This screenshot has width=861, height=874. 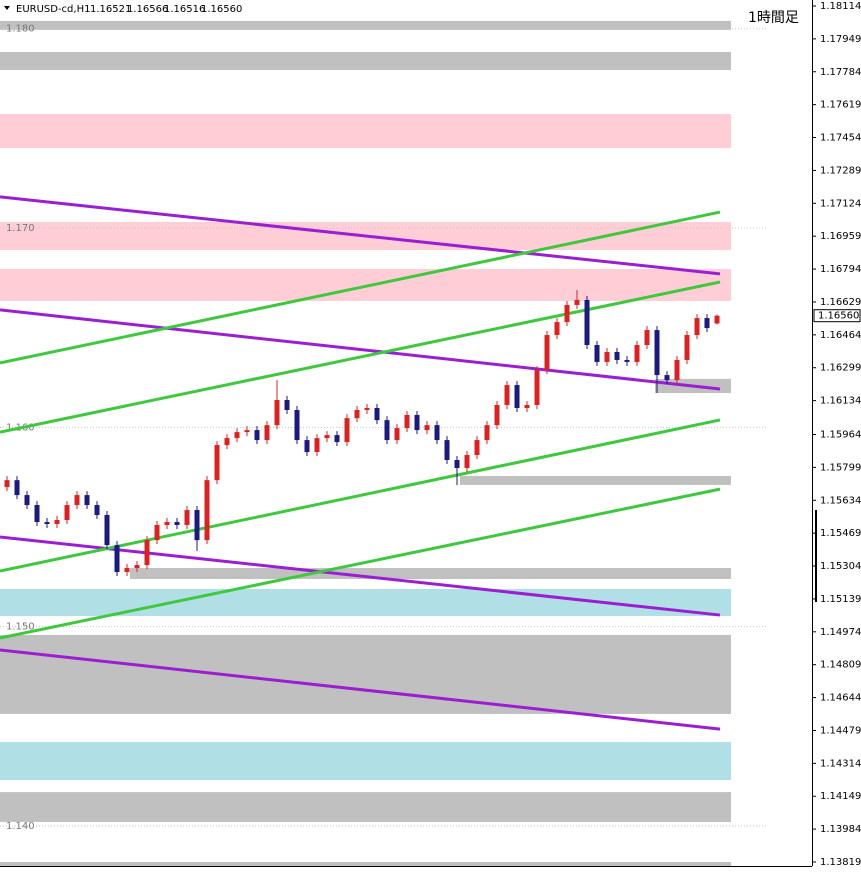 I want to click on y-tick-label: 1.15139, so click(x=840, y=599).